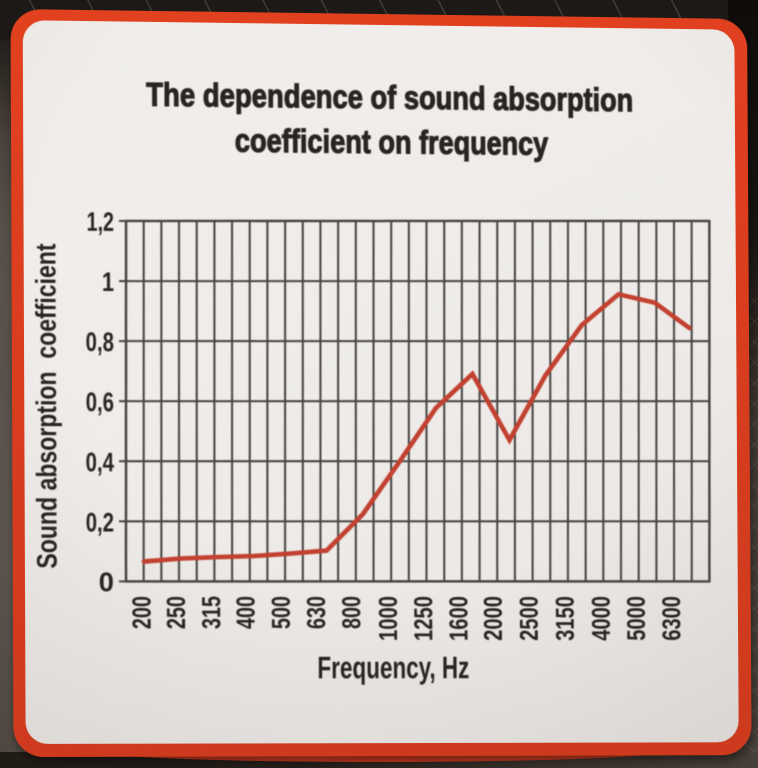  I want to click on svg-text: 4000, so click(601, 618).